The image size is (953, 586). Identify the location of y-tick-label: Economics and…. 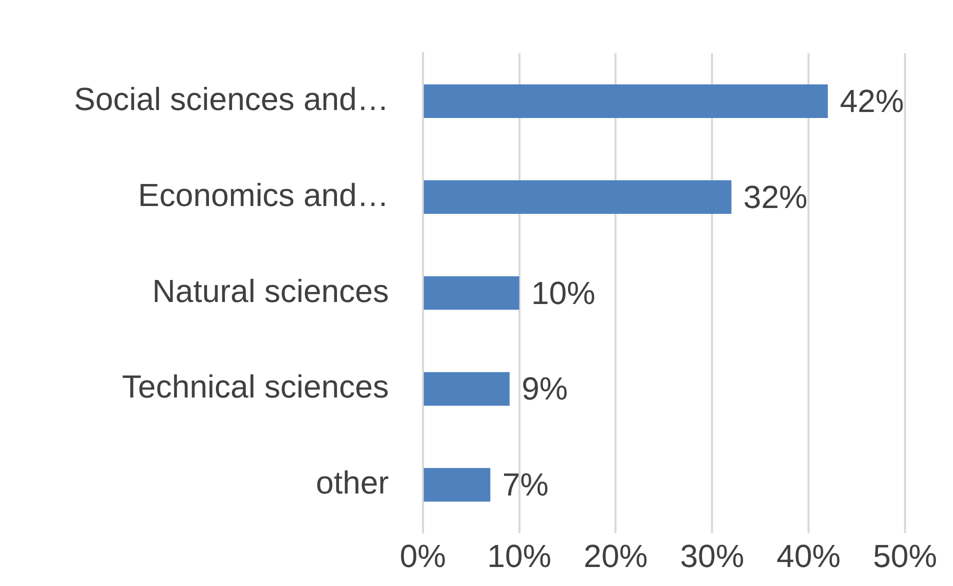
(263, 194).